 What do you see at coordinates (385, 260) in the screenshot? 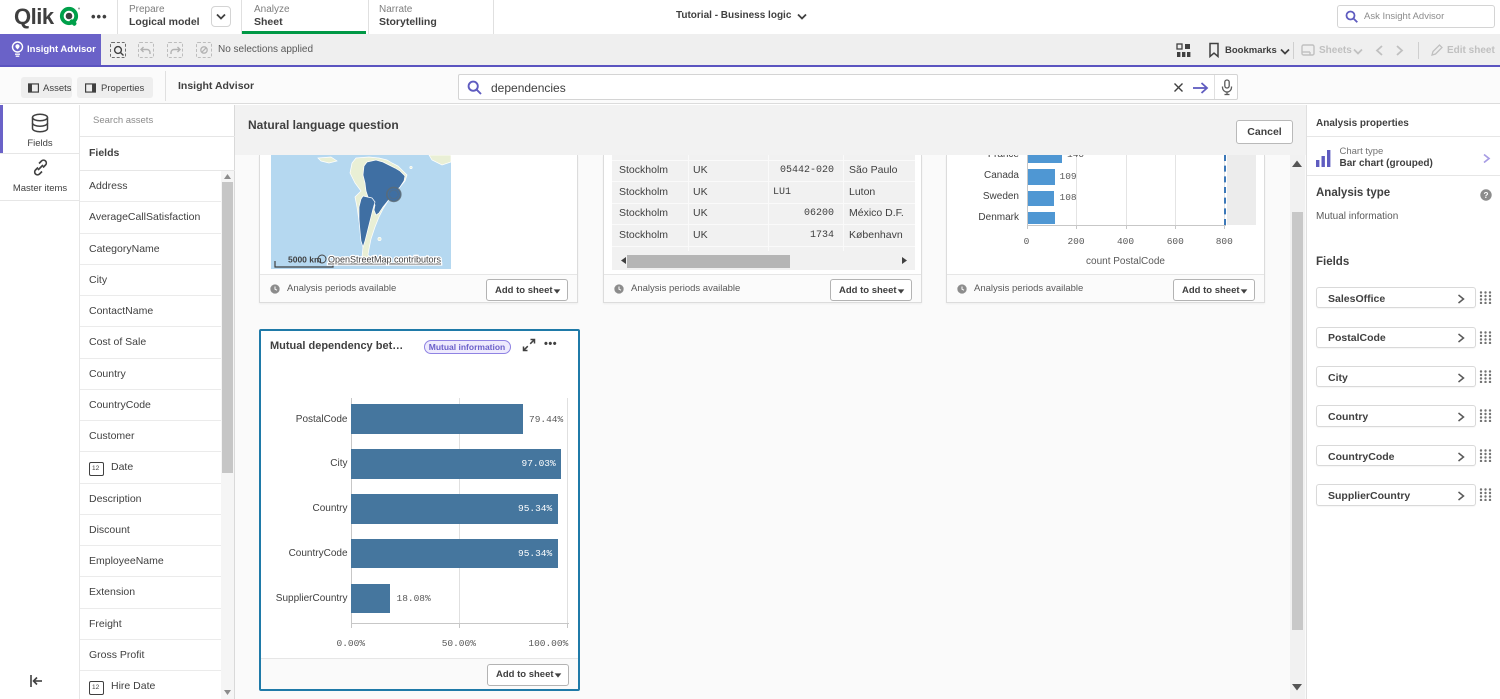
I see `svg-text: OpenStreetMap contributors` at bounding box center [385, 260].